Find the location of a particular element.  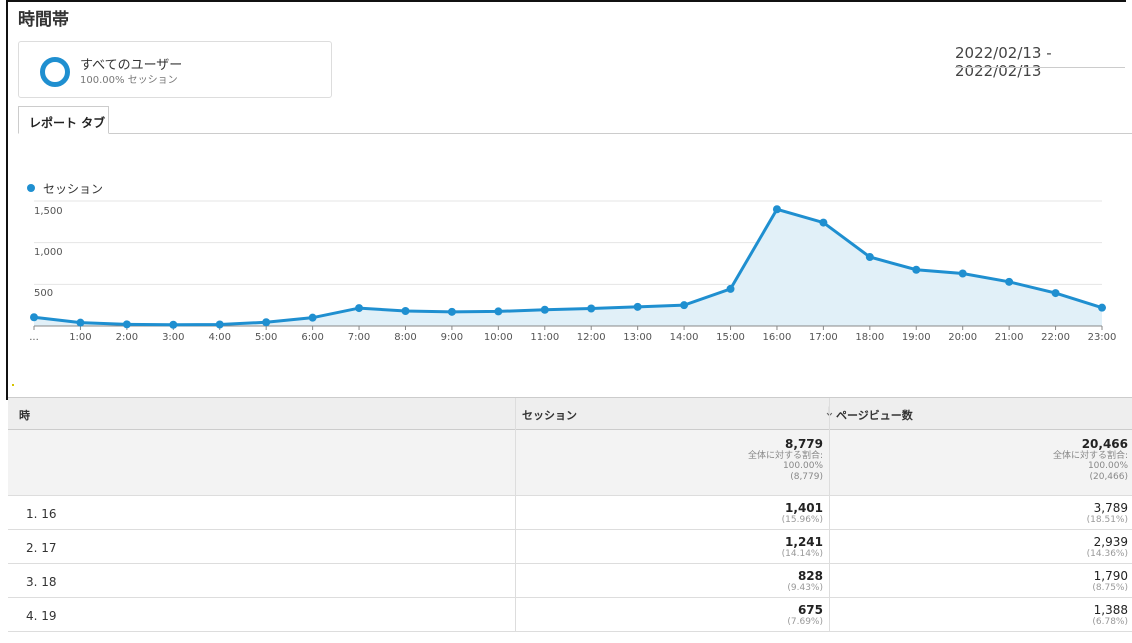

x-tick-label: 9:00 is located at coordinates (452, 337).